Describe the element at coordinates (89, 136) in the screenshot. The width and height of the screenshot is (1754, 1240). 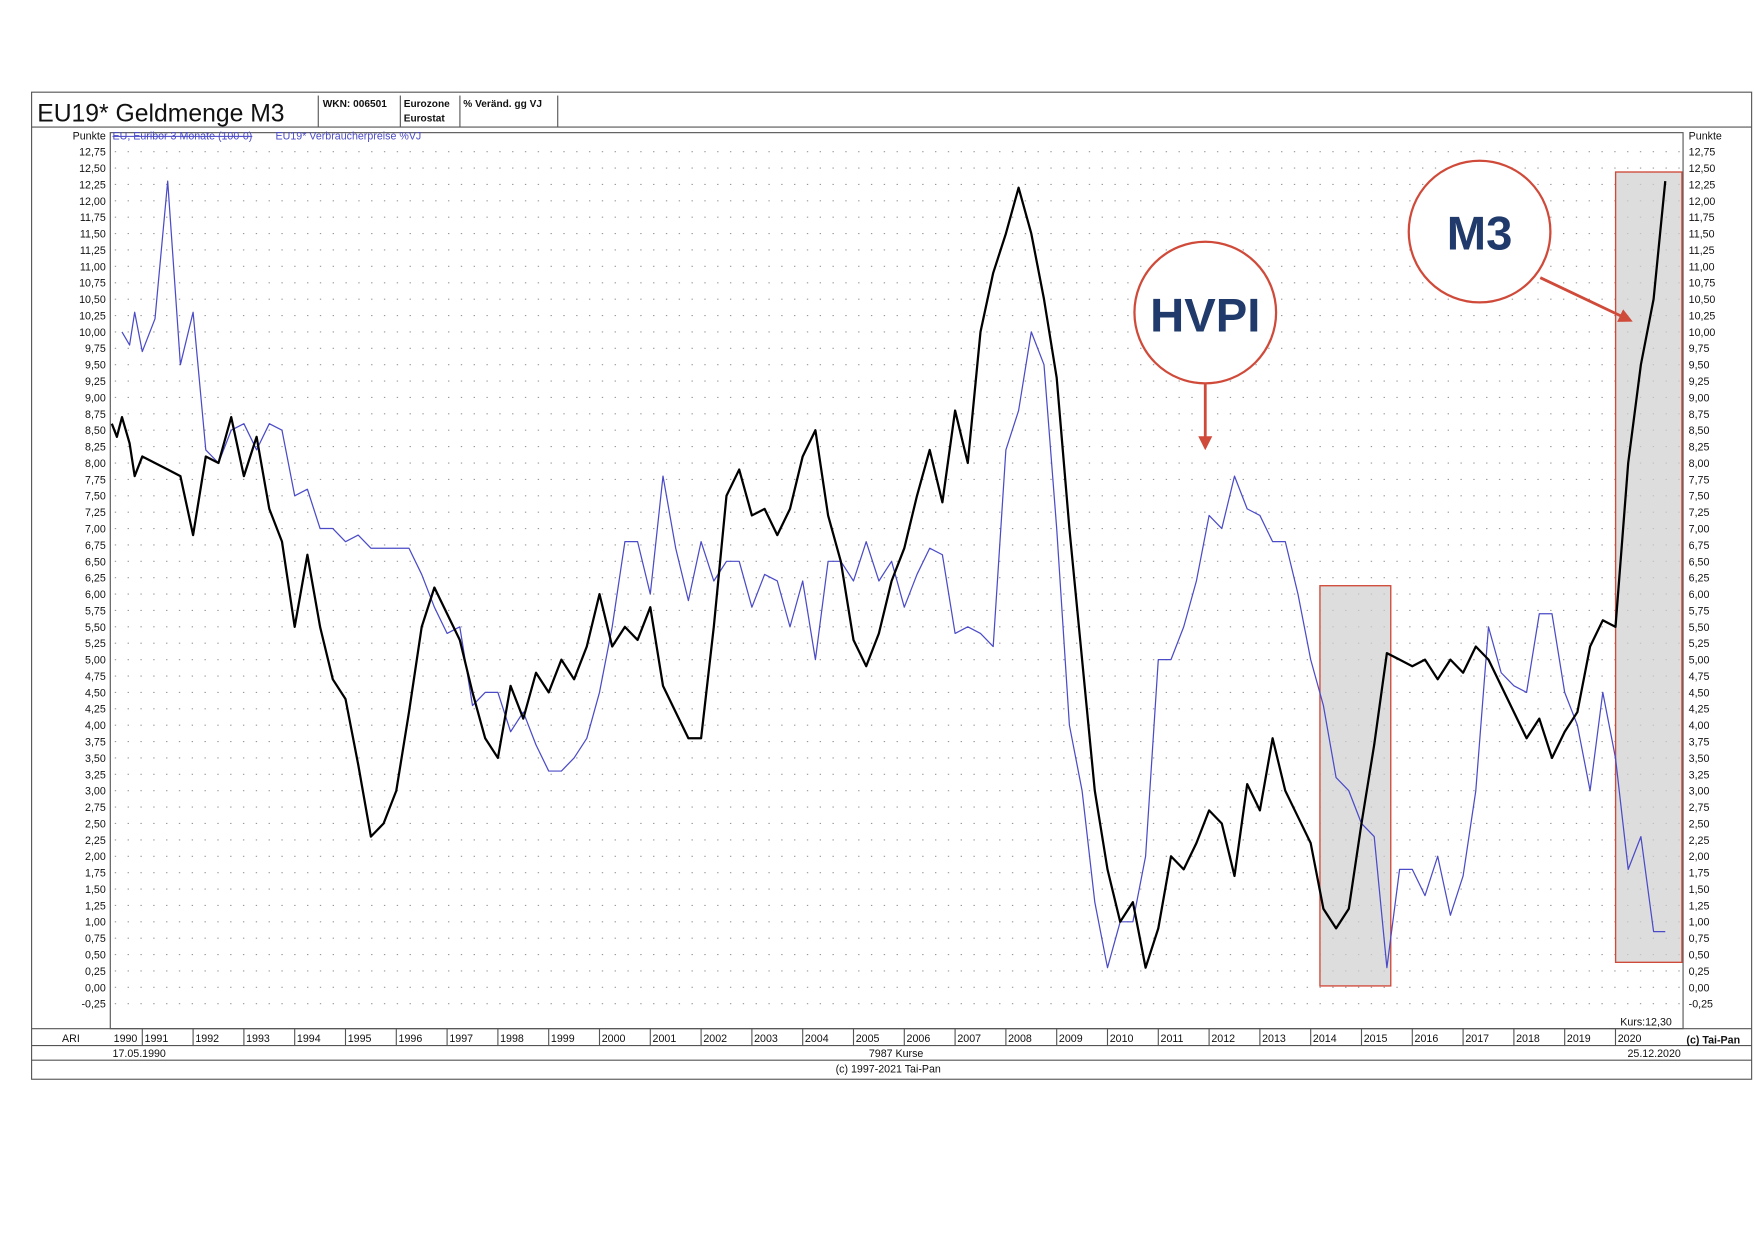
I see `y-axis-label: Punkte` at that location.